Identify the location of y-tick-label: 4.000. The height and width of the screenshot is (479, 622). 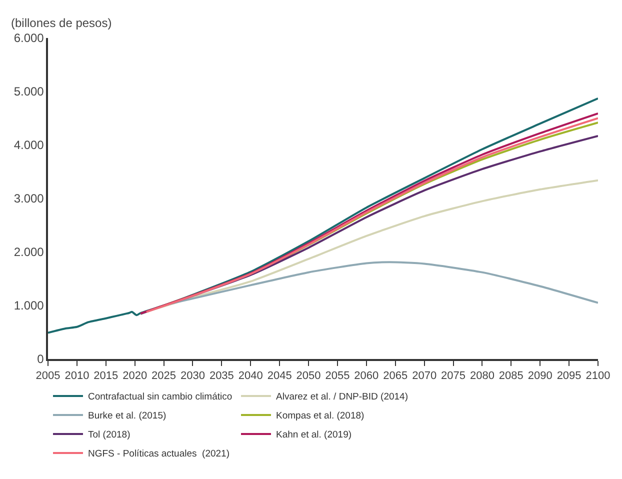
(29, 145).